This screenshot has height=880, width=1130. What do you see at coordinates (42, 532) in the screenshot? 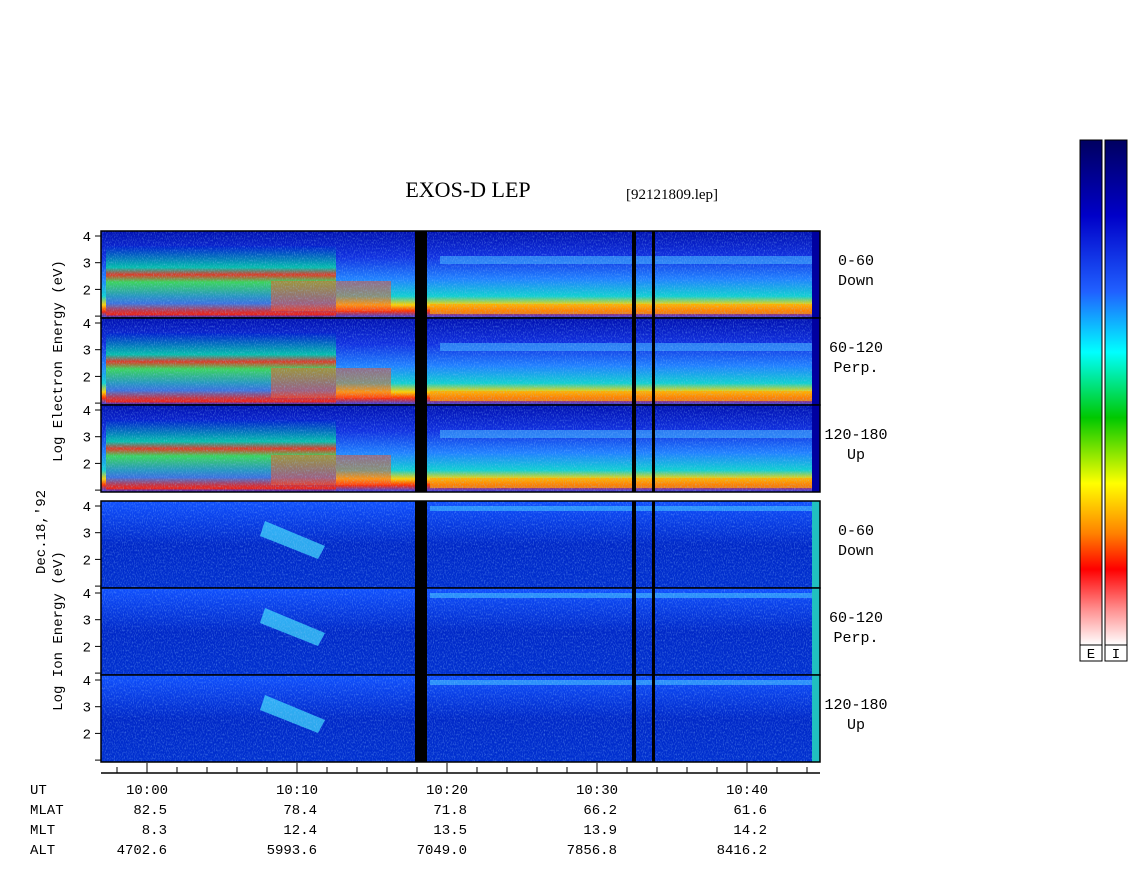
I see `date-label: Dec.18,'92` at bounding box center [42, 532].